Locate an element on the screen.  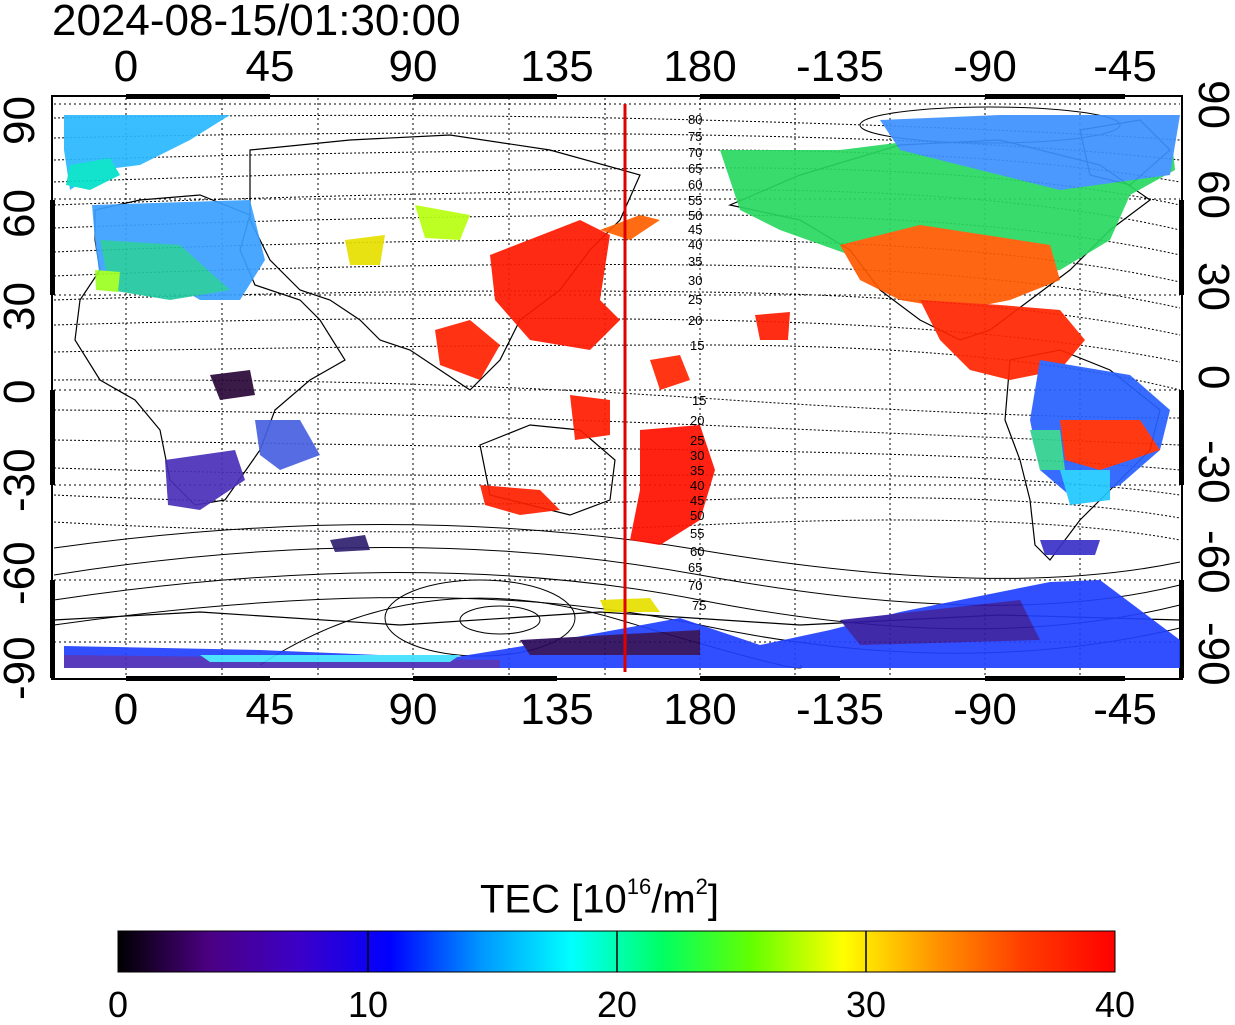
colorbar-title: TEC [1016/m2] is located at coordinates (600, 898).